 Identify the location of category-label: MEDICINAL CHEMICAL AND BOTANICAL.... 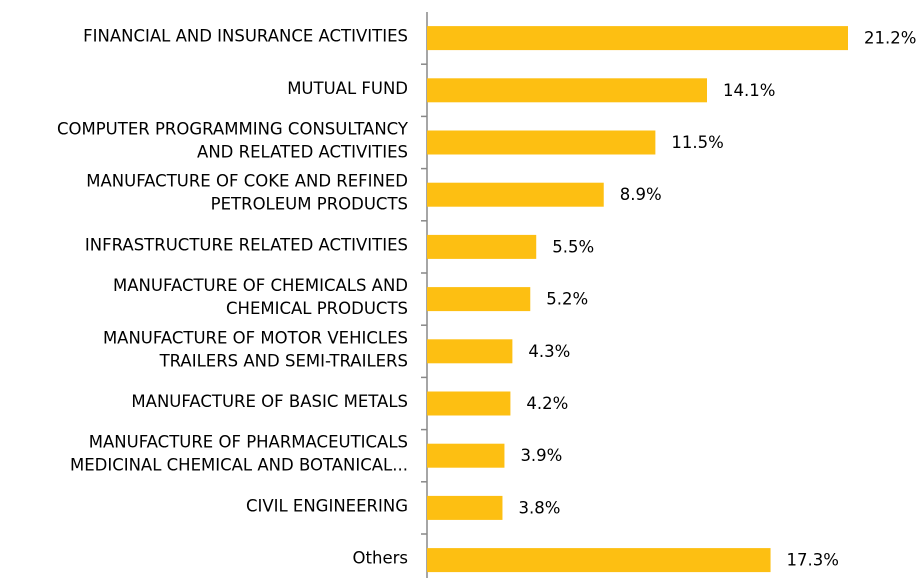
(239, 465).